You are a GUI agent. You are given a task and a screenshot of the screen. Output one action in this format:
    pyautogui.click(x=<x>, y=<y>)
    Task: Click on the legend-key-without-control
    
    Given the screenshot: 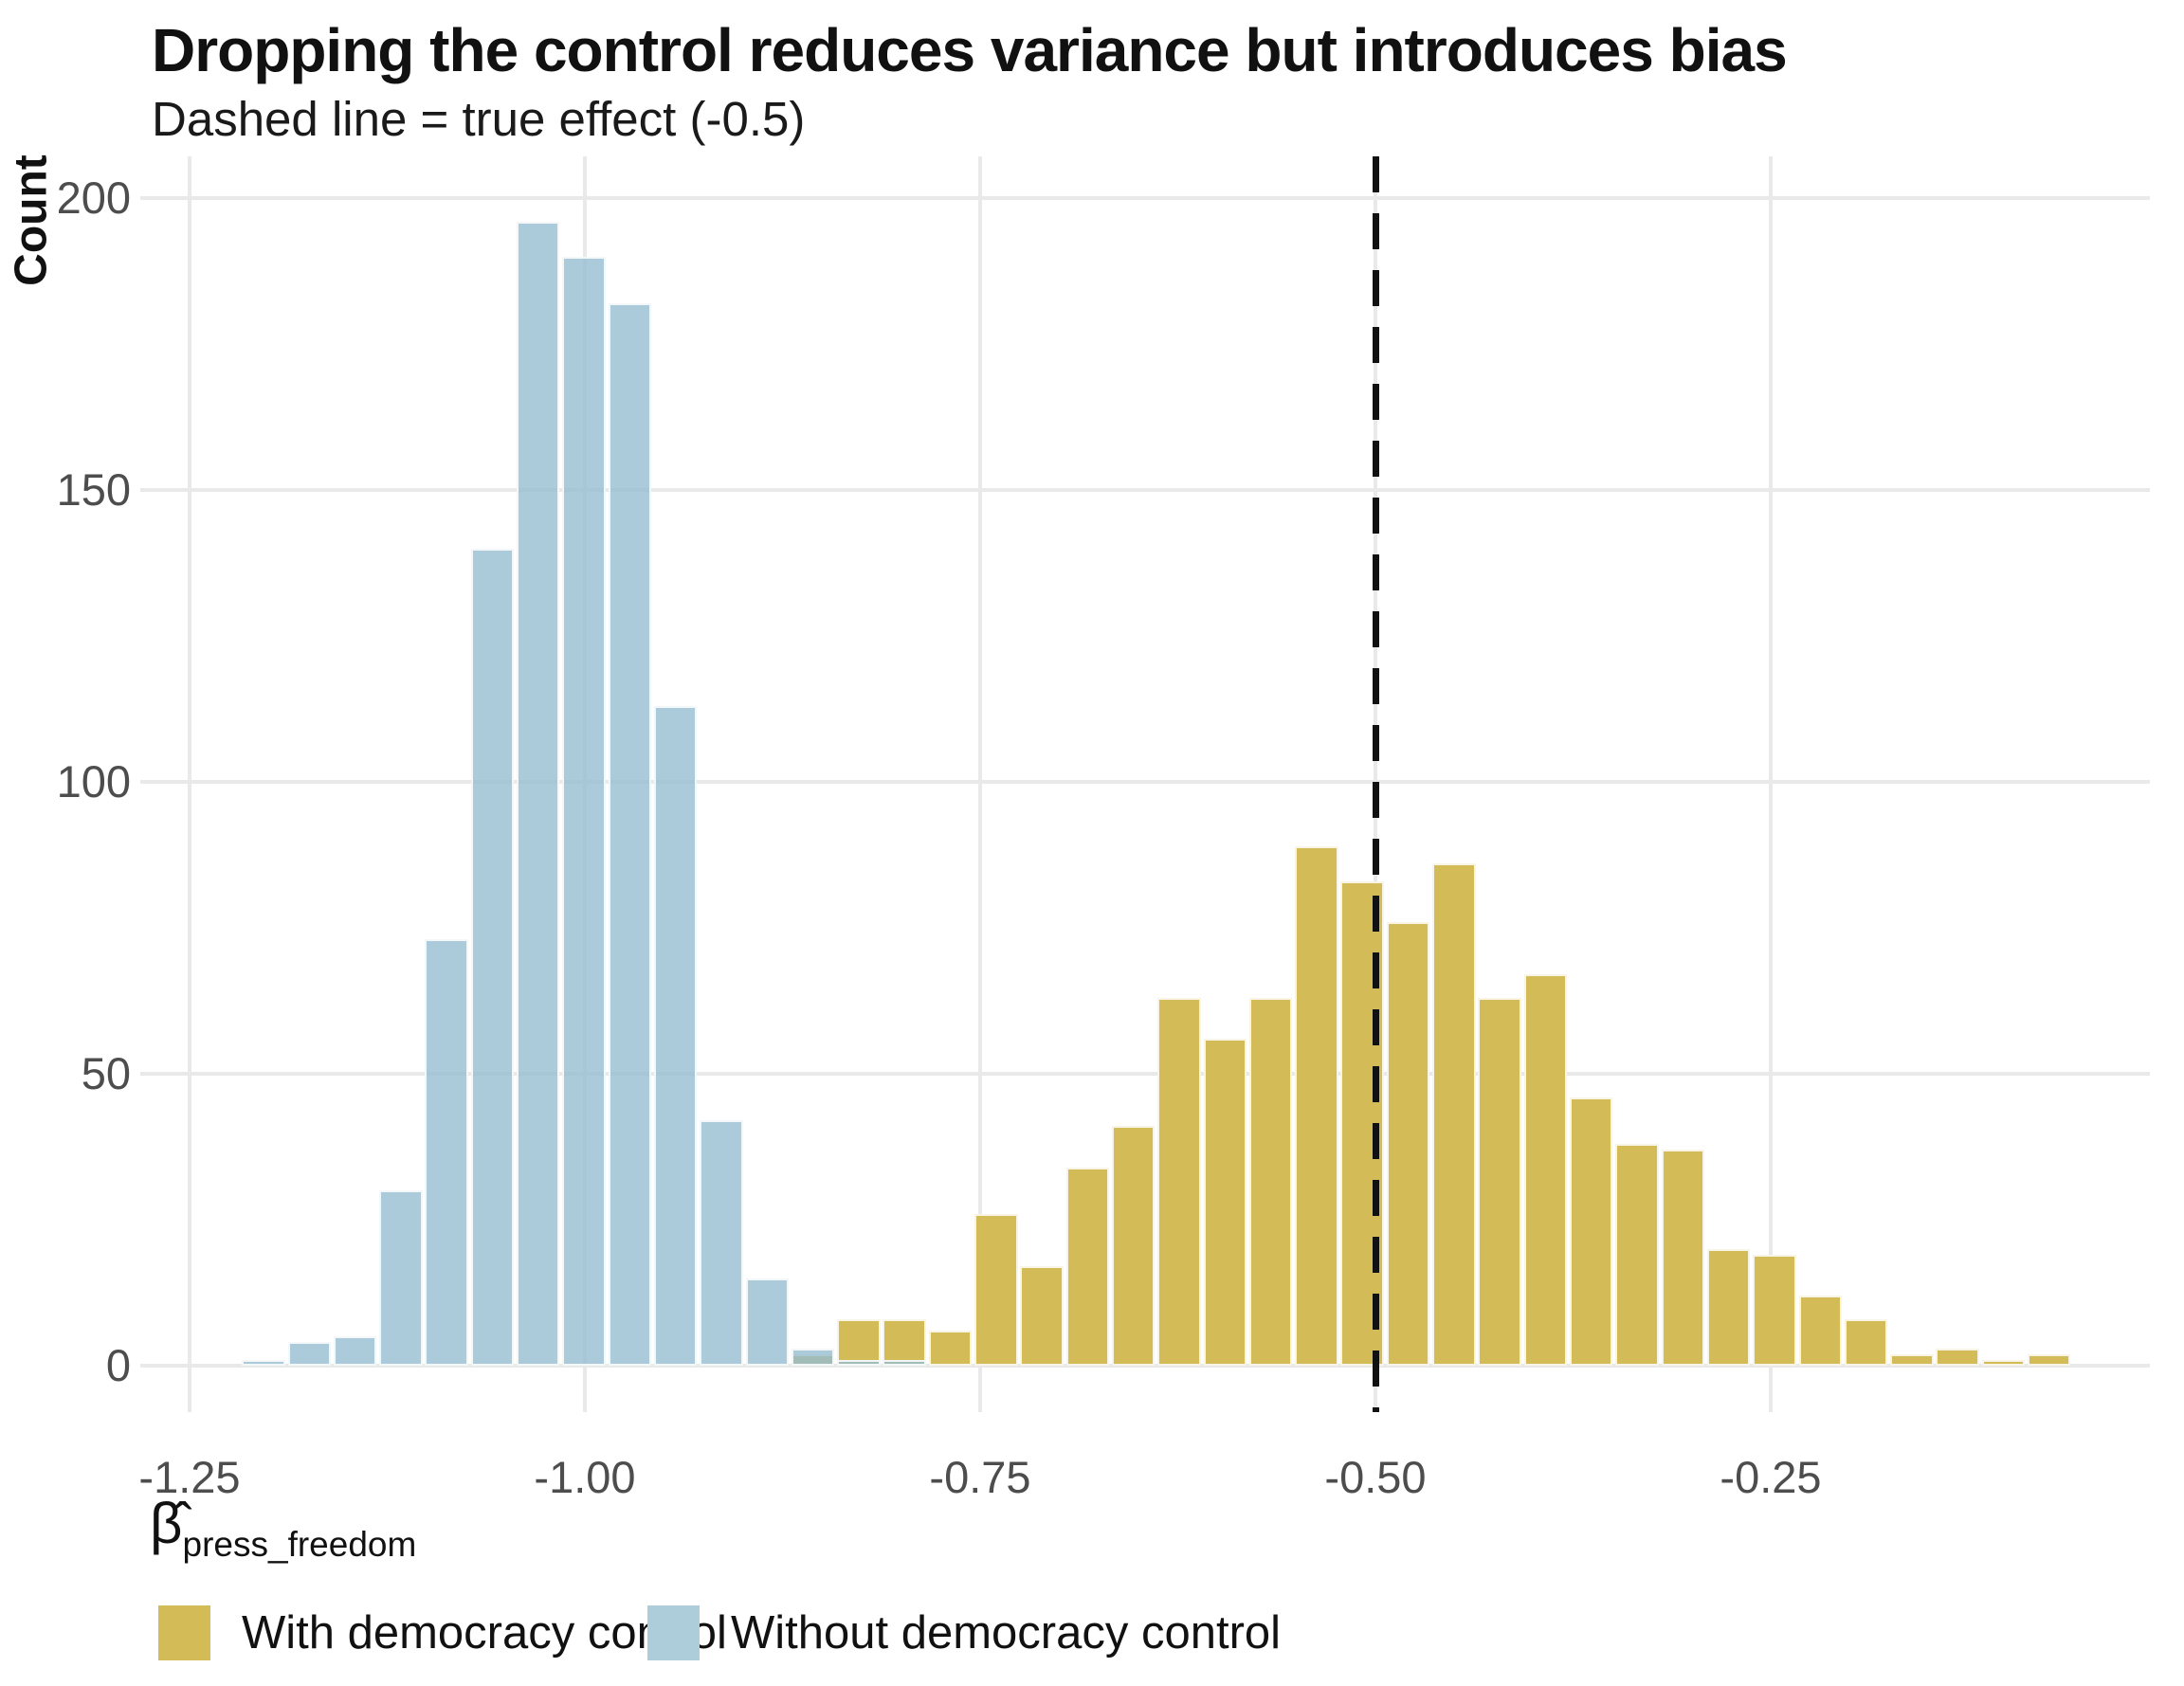 What is the action you would take?
    pyautogui.click(x=673, y=1632)
    